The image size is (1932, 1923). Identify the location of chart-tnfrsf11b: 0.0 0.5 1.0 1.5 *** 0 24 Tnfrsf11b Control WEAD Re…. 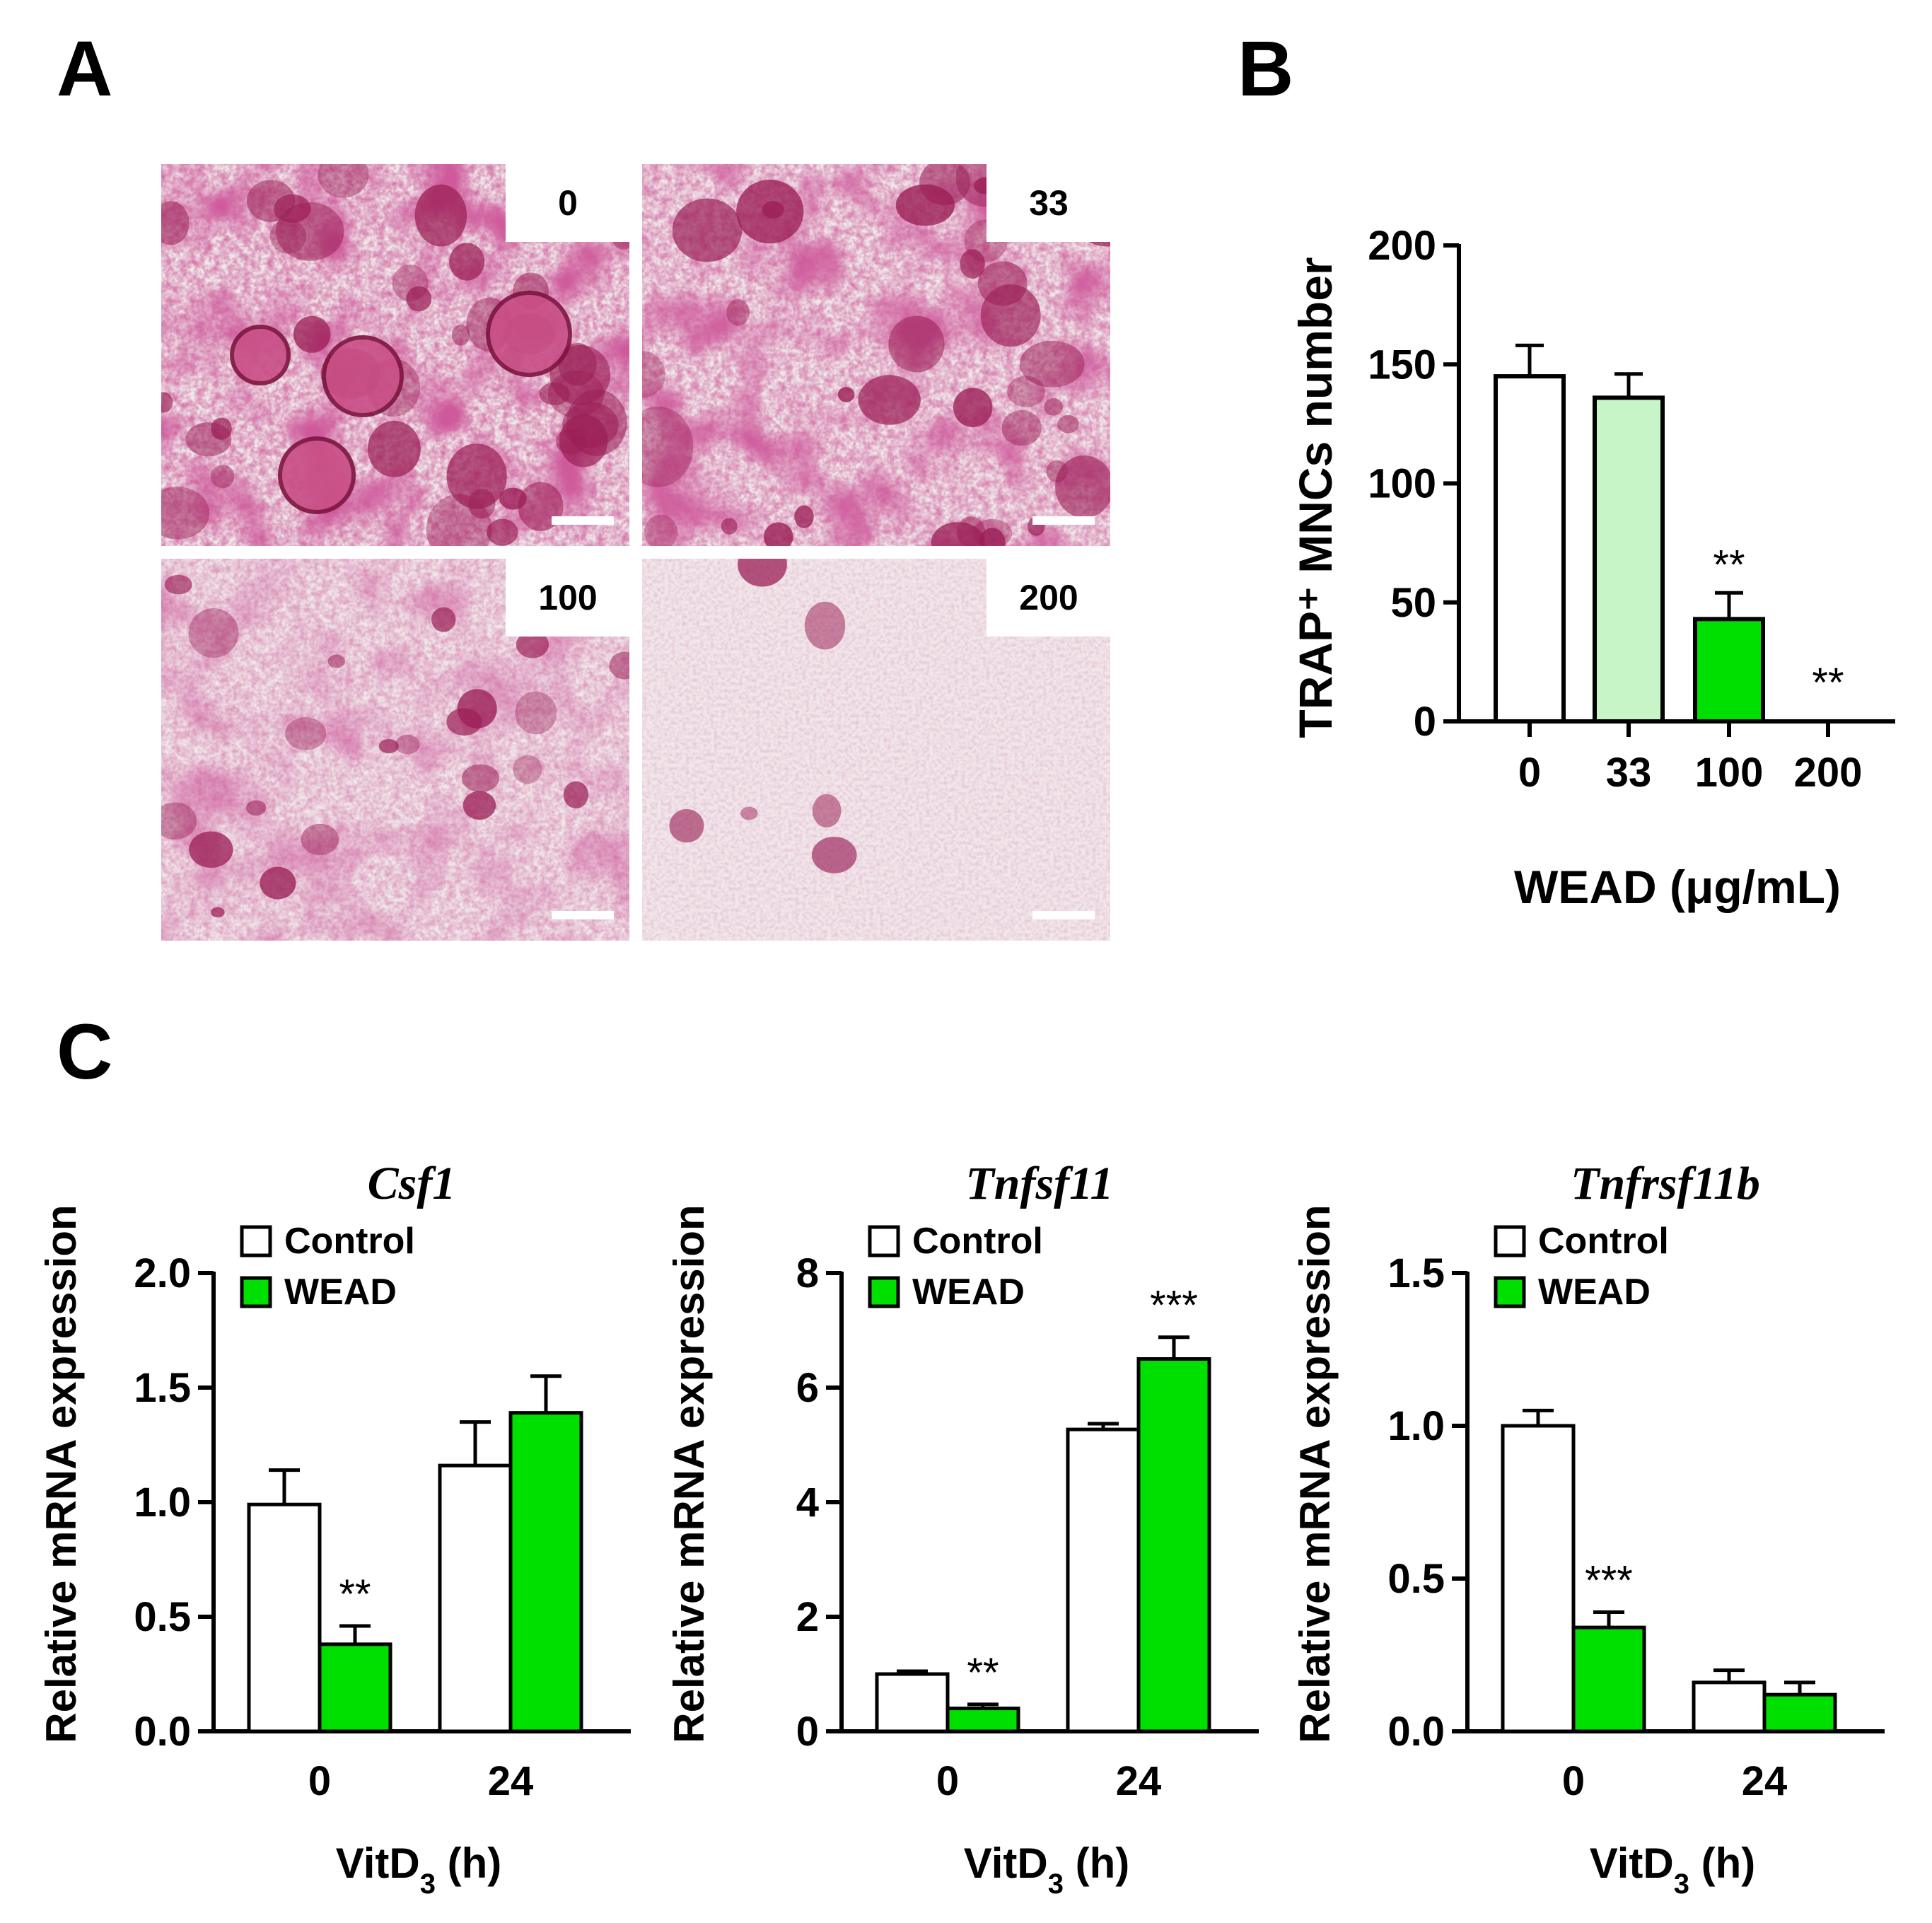
(1588, 1529).